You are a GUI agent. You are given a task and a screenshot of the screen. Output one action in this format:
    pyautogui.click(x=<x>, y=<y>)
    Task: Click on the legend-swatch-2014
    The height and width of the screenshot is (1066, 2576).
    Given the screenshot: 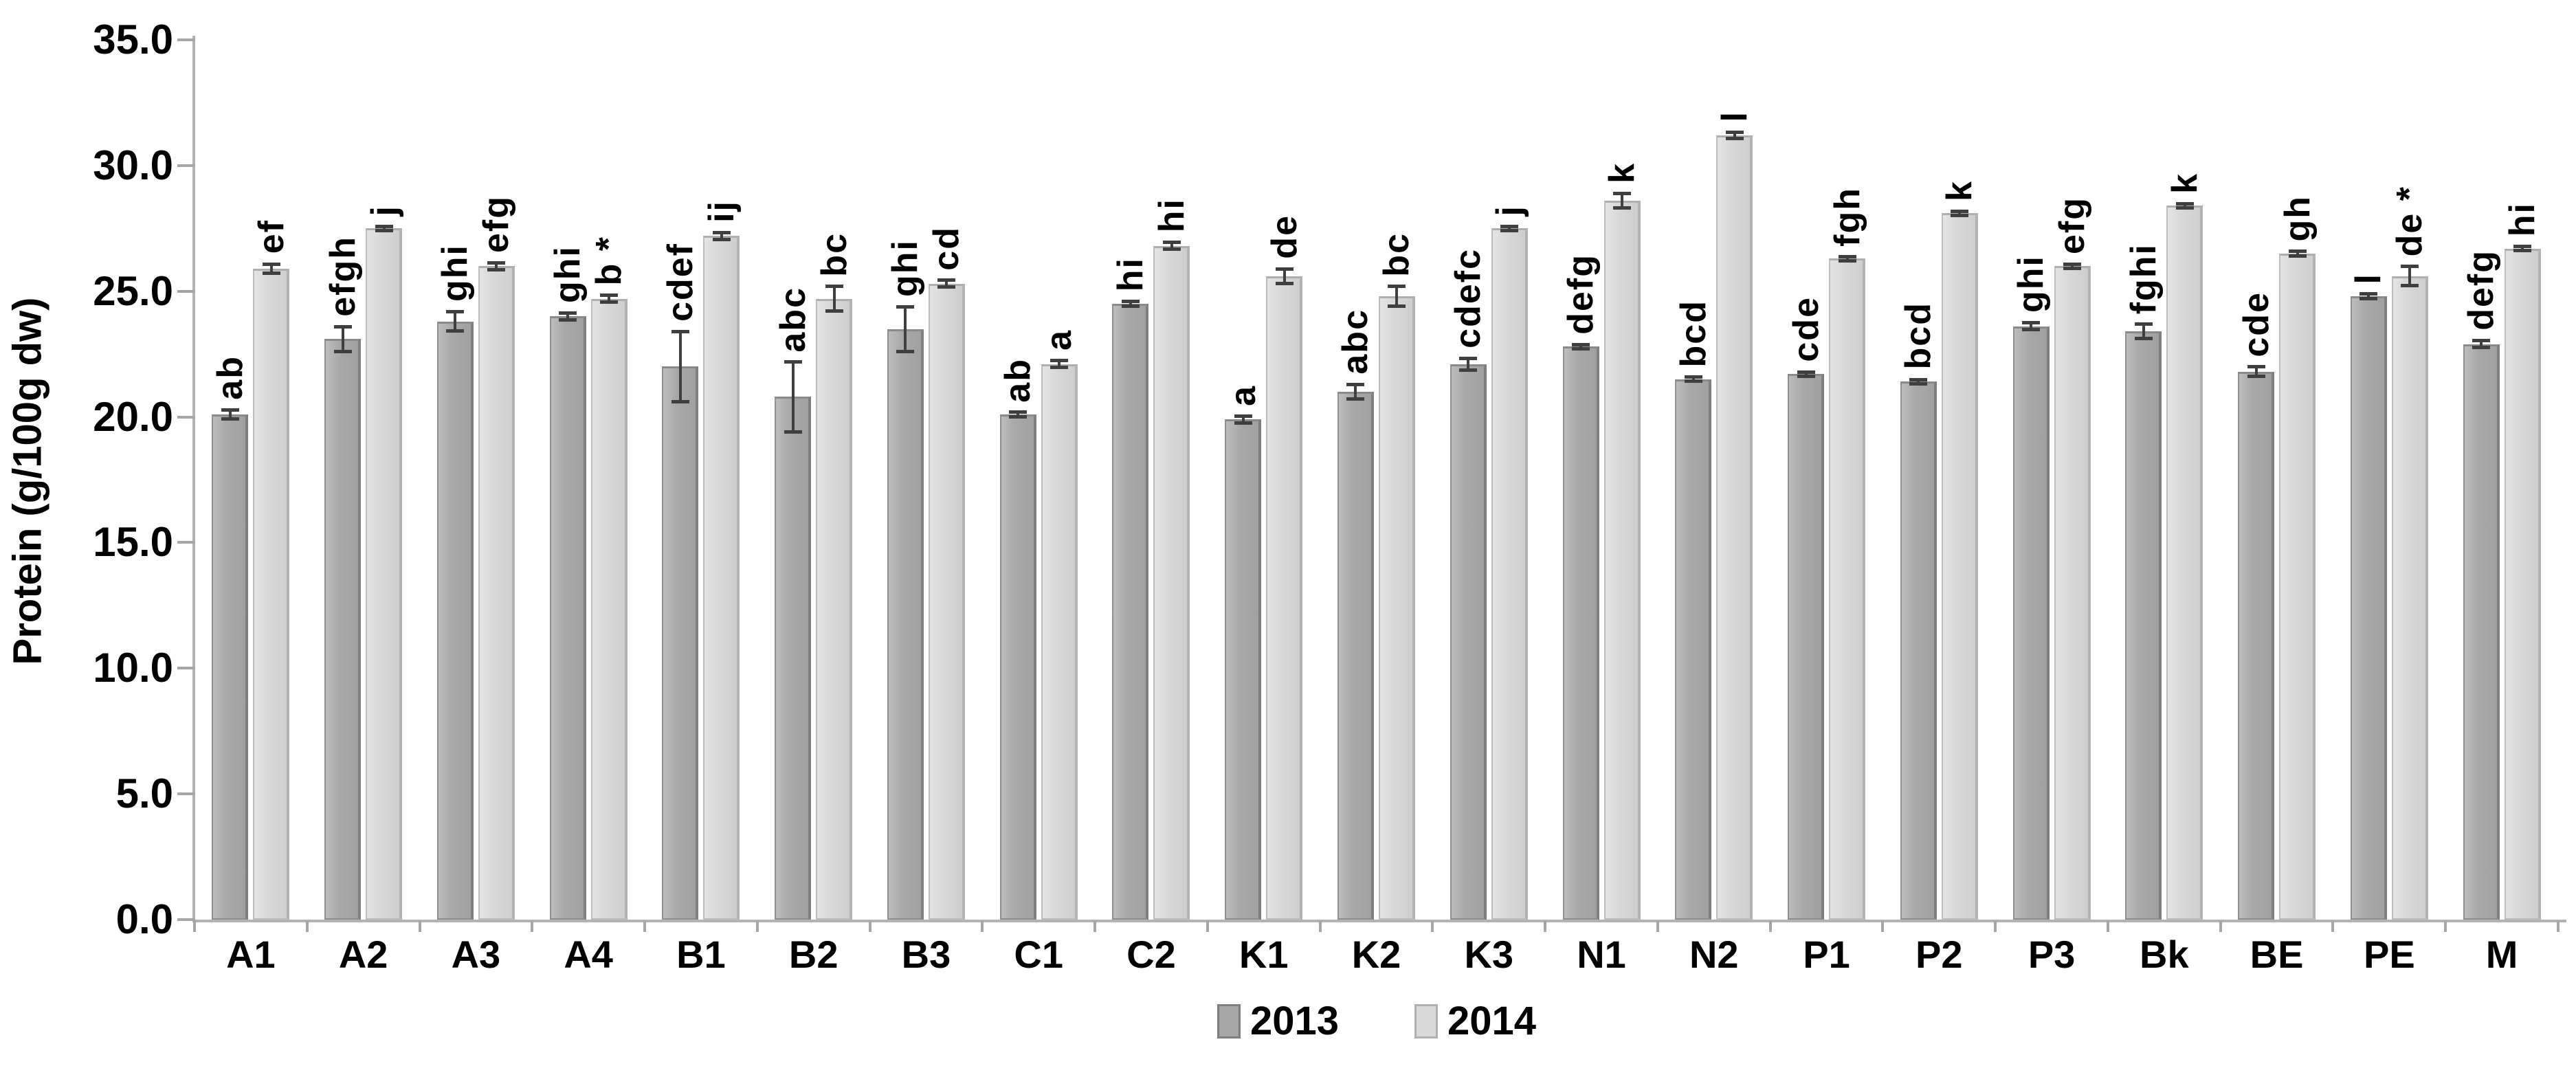 What is the action you would take?
    pyautogui.click(x=1426, y=1021)
    